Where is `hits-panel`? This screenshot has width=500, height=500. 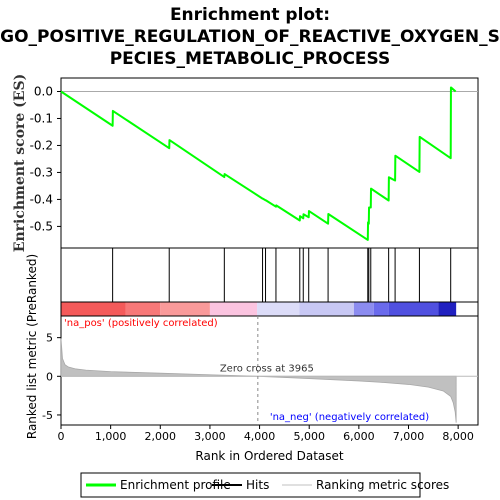
hits-panel is located at coordinates (269, 275).